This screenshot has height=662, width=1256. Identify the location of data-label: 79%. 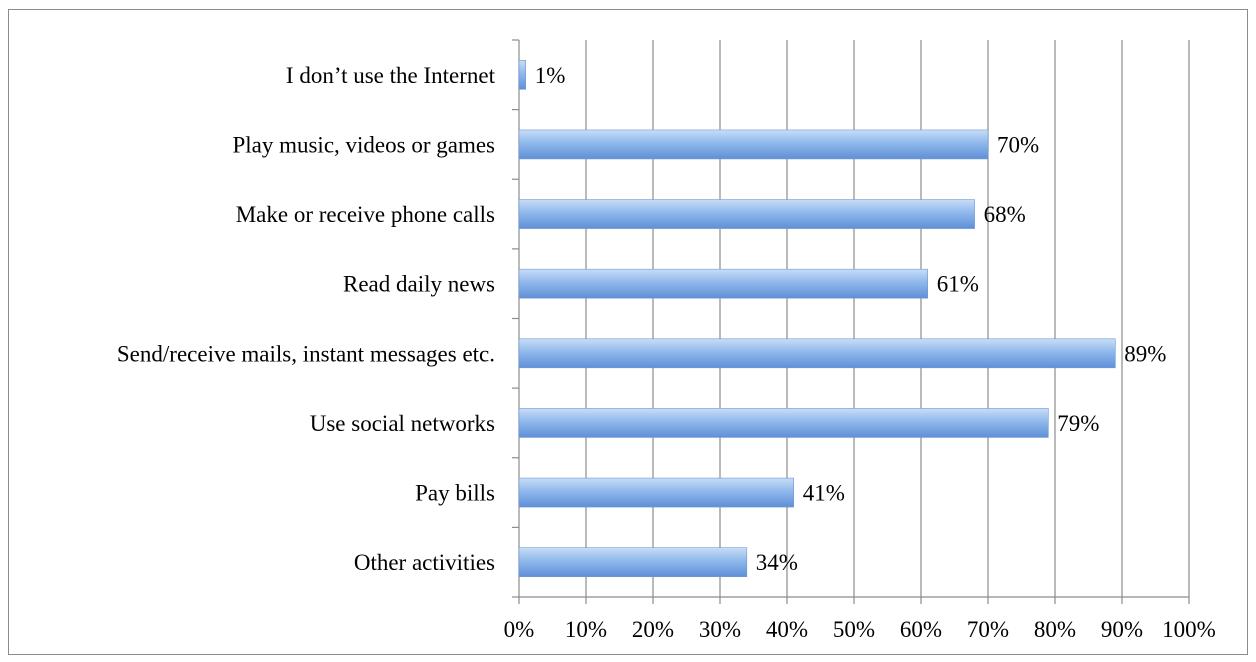
(1078, 423).